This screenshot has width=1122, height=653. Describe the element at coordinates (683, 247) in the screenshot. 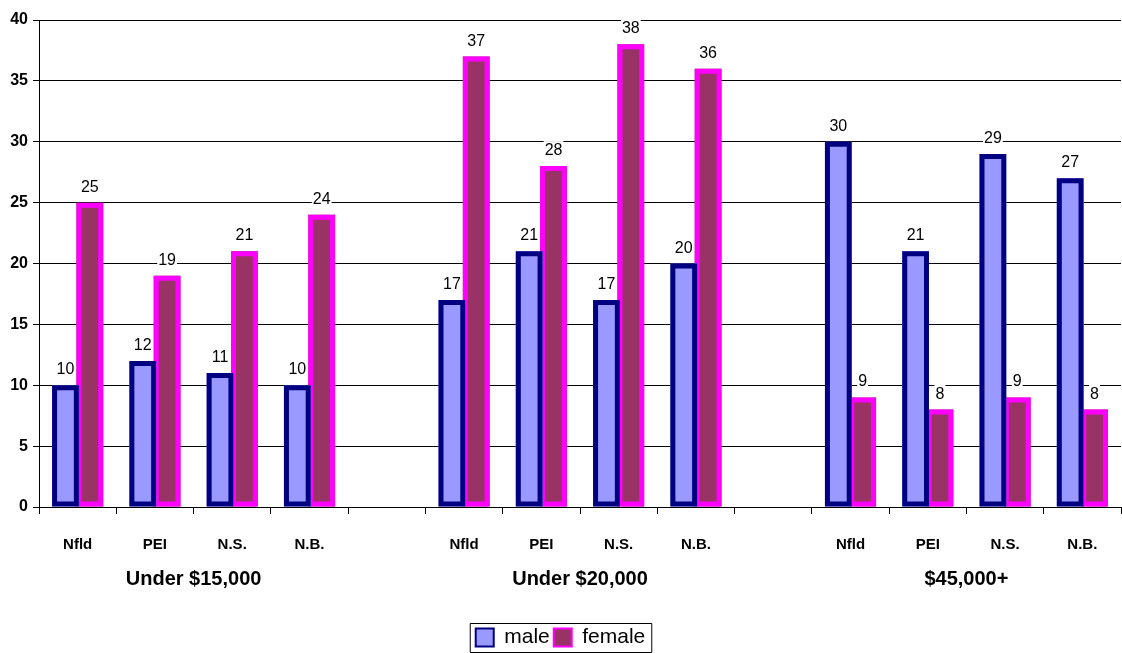

I see `data-label: 20` at that location.